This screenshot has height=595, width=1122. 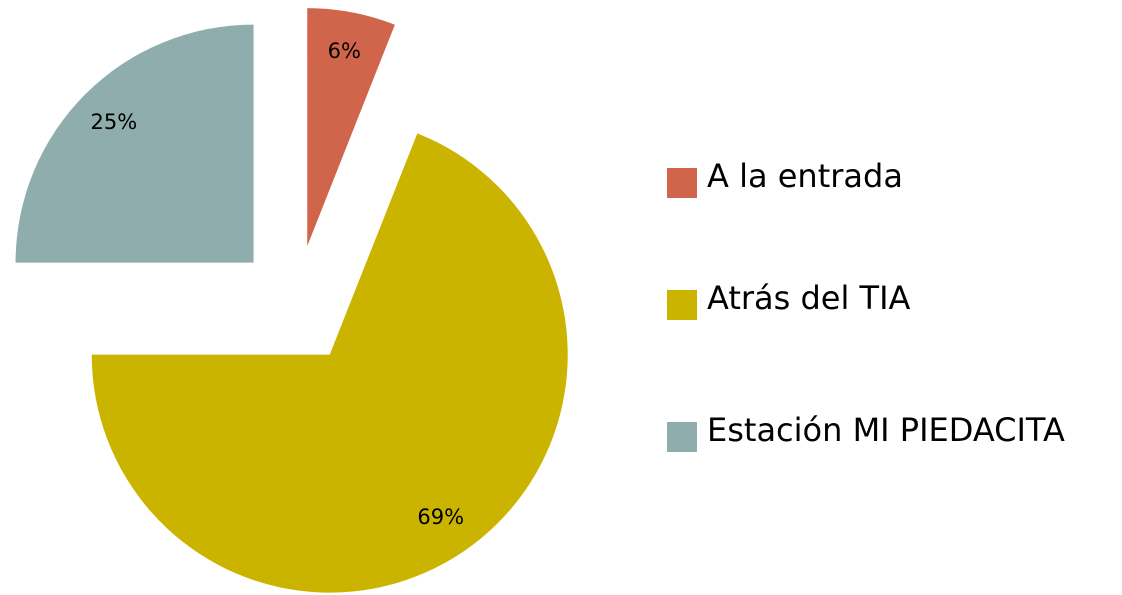 What do you see at coordinates (344, 51) in the screenshot?
I see `data-label: 6%` at bounding box center [344, 51].